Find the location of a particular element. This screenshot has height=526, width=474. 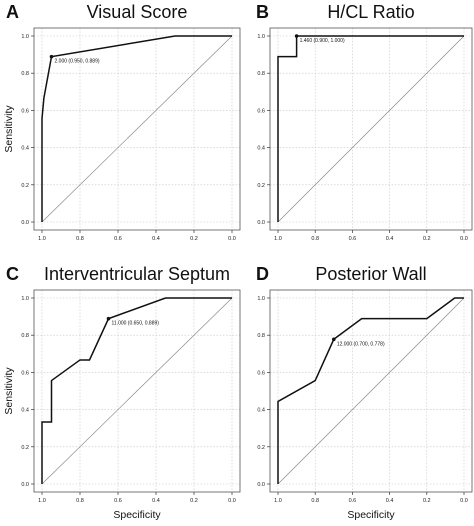

panel-title: Visual Score is located at coordinates (137, 12).